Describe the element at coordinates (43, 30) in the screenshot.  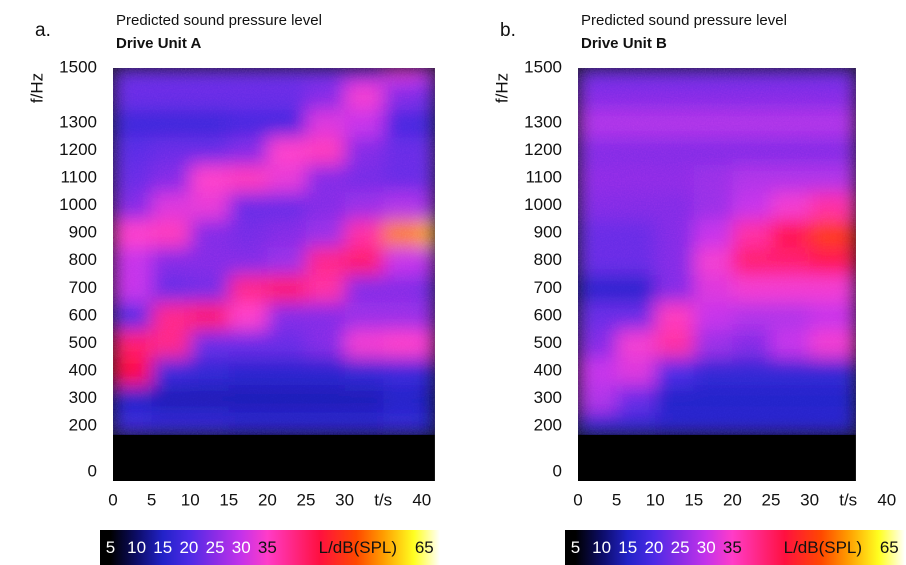
I see `panel-label: a.` at that location.